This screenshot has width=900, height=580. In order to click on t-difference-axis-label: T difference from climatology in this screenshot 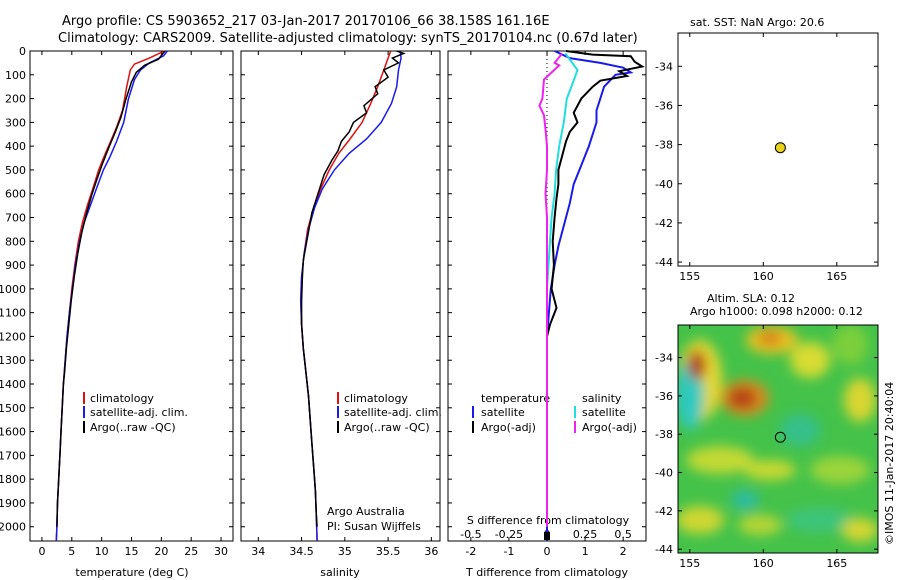, I will do `click(546, 572)`.